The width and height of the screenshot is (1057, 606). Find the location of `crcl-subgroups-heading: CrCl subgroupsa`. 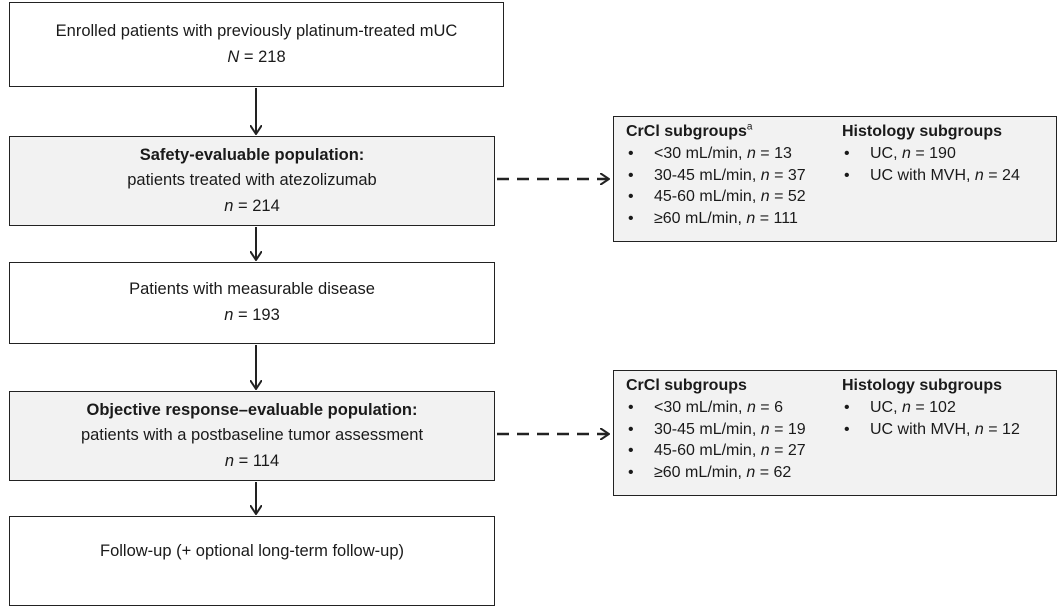

crcl-subgroups-heading: CrCl subgroupsa is located at coordinates (689, 130).